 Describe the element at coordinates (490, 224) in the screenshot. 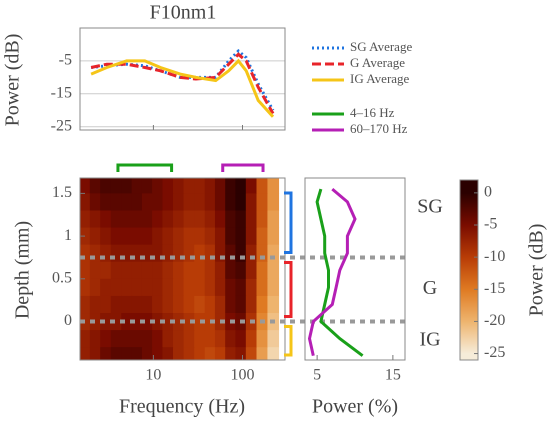

I see `colorbar-tick-label: -5` at that location.